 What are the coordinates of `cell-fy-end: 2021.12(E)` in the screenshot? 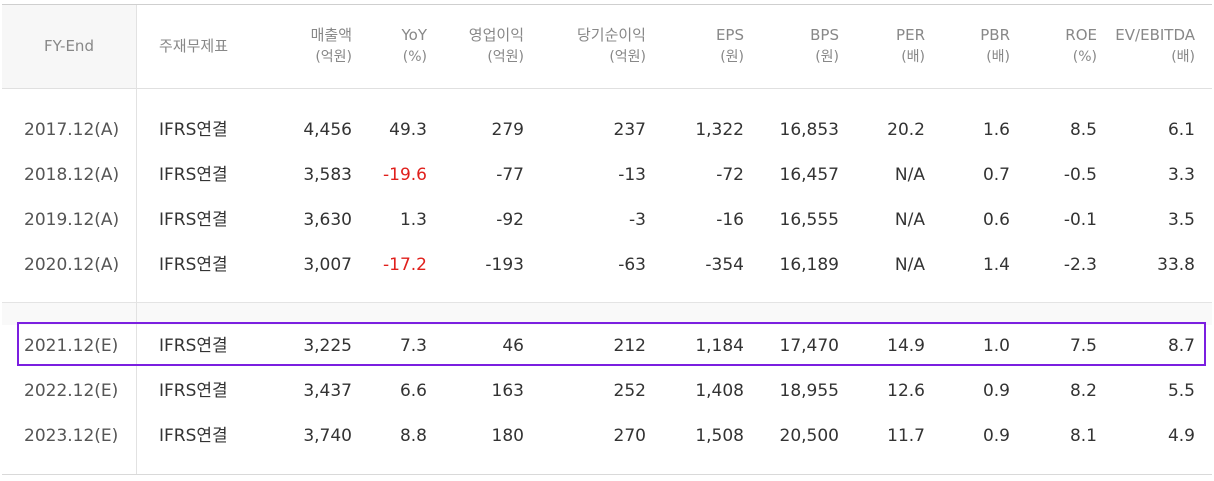 It's located at (71, 346).